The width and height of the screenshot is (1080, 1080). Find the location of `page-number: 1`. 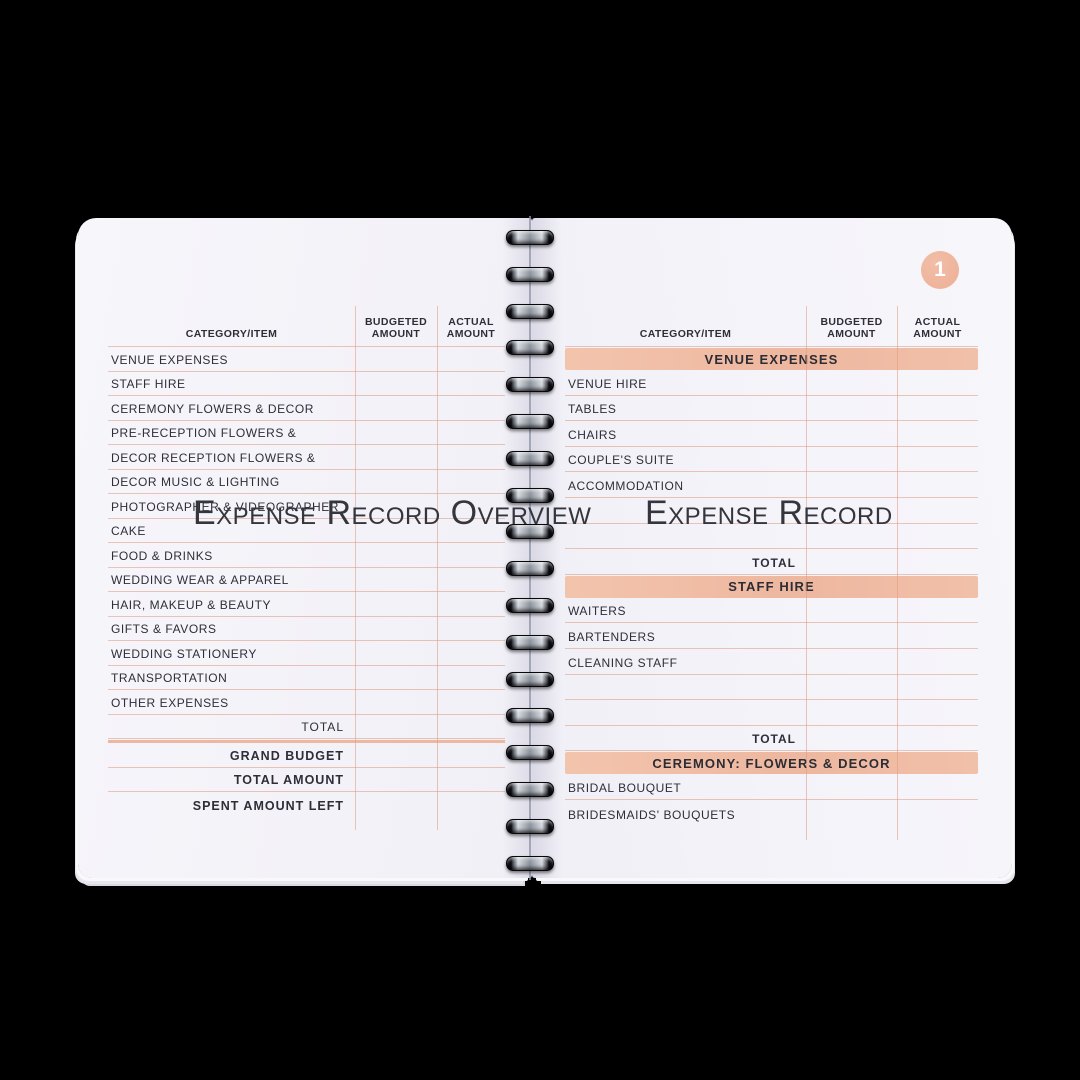

page-number: 1 is located at coordinates (940, 269).